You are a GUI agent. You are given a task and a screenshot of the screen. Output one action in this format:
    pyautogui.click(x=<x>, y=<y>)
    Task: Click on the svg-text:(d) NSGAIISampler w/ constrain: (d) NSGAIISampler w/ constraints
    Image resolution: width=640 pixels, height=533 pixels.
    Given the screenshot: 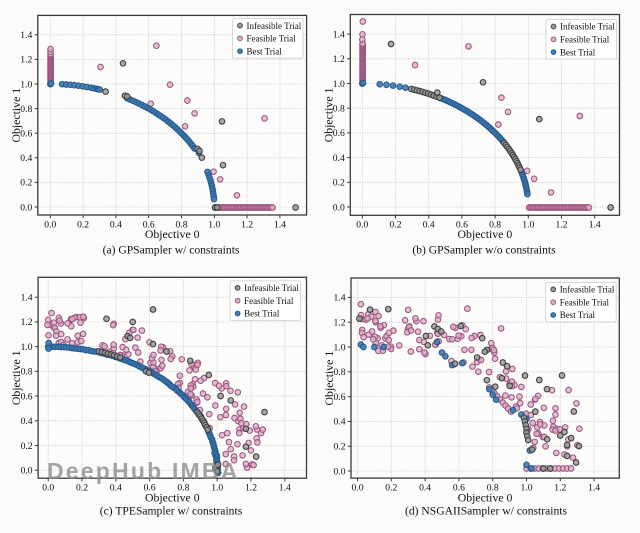 What is the action you would take?
    pyautogui.click(x=486, y=511)
    